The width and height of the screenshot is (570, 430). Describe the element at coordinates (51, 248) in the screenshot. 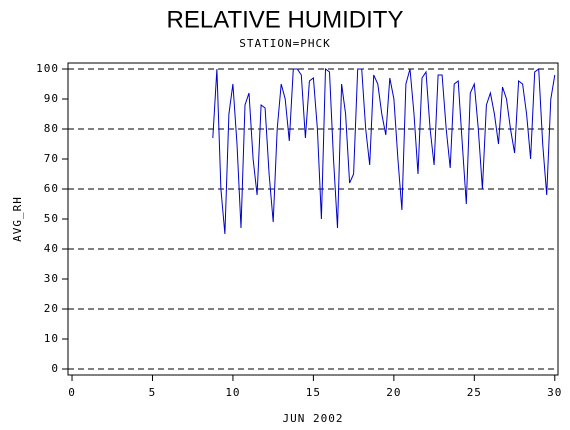

I see `y-tick-label: 40` at that location.